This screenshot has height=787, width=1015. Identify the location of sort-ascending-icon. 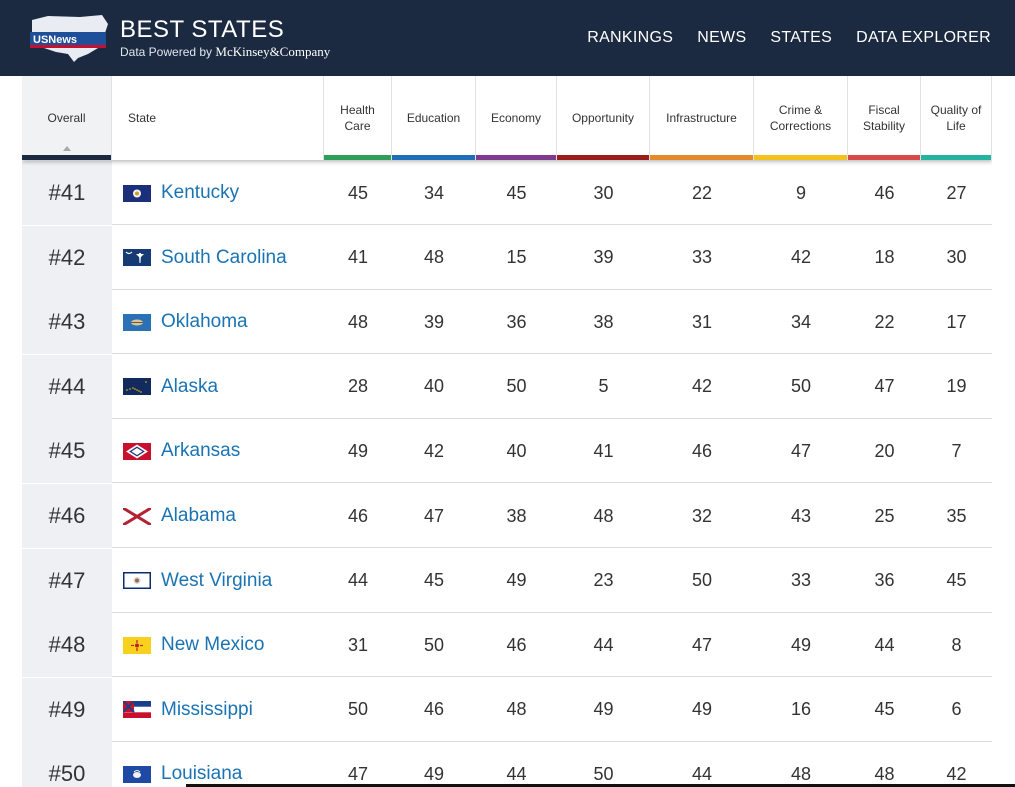
(66, 148).